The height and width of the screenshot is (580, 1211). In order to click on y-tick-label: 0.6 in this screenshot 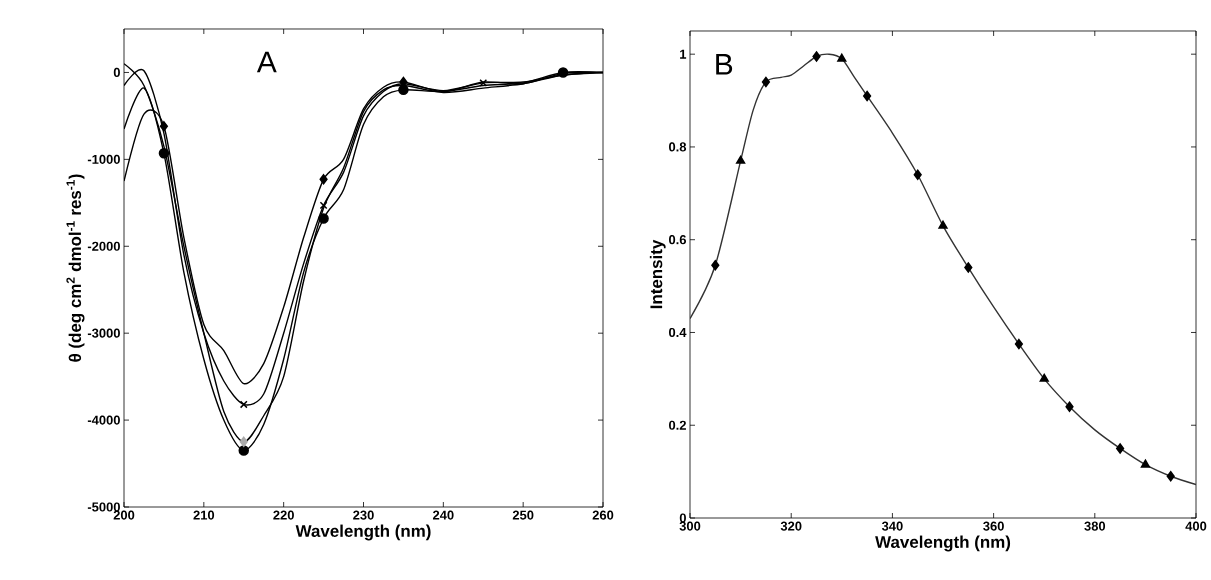, I will do `click(678, 240)`.